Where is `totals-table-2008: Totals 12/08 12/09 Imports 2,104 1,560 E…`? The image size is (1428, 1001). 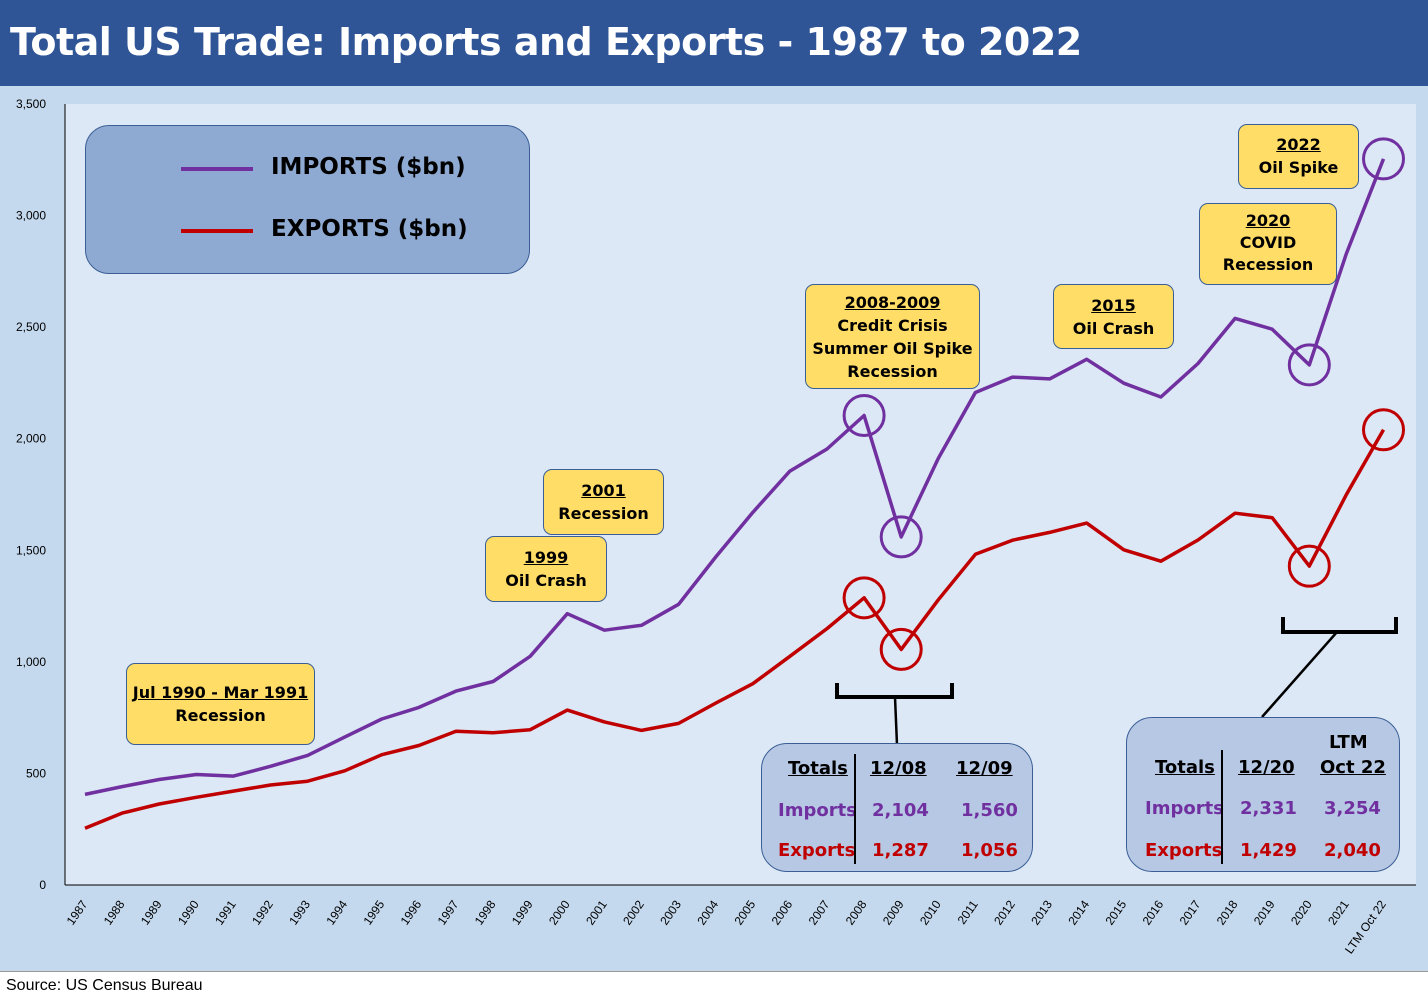
totals-table-2008: Totals 12/08 12/09 Imports 2,104 1,560 E… is located at coordinates (897, 807).